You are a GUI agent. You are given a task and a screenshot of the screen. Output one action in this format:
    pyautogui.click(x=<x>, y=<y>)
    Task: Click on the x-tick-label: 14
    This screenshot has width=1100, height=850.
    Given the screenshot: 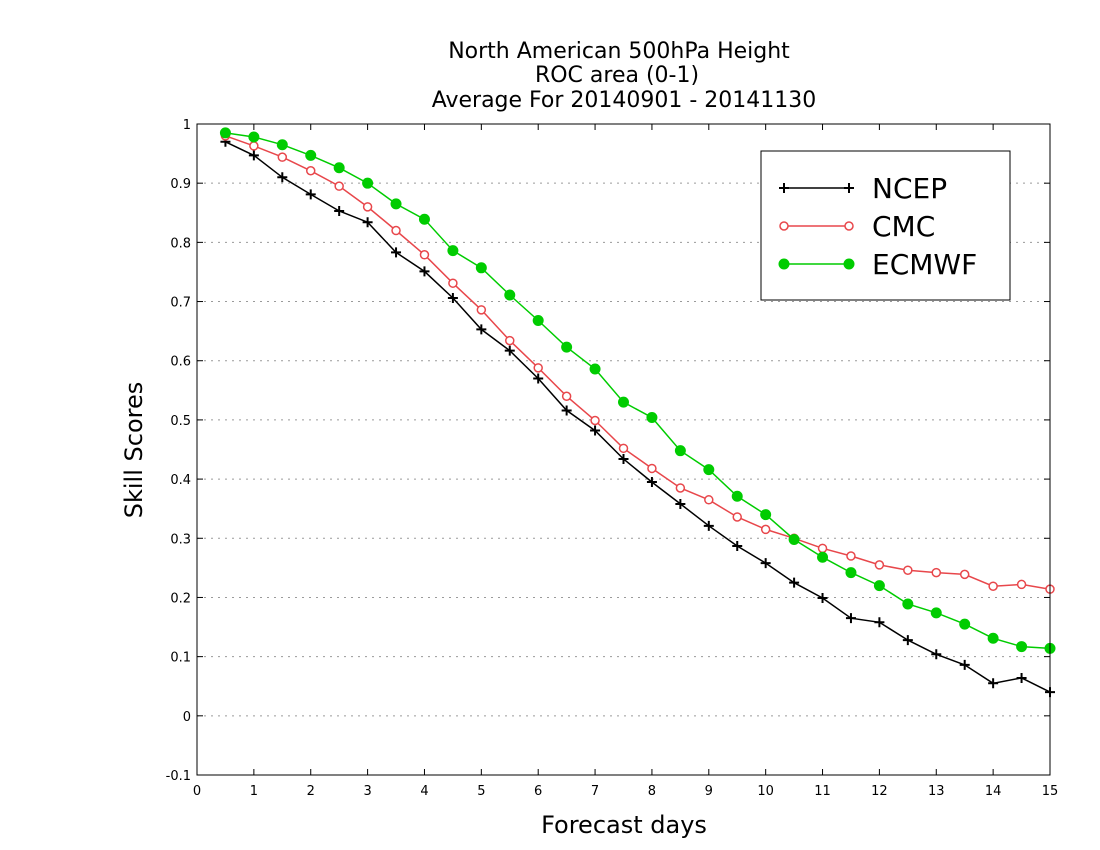 What is the action you would take?
    pyautogui.click(x=993, y=791)
    